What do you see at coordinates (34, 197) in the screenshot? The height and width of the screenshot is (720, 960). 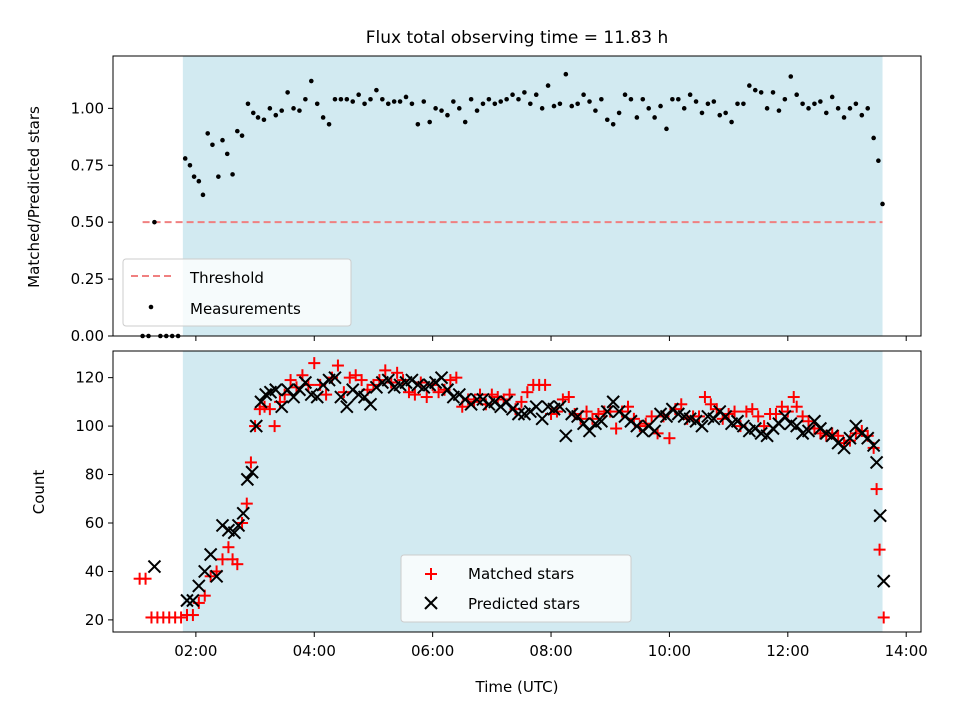 I see `ratio-y-axis-label: Matched/Predicted stars` at bounding box center [34, 197].